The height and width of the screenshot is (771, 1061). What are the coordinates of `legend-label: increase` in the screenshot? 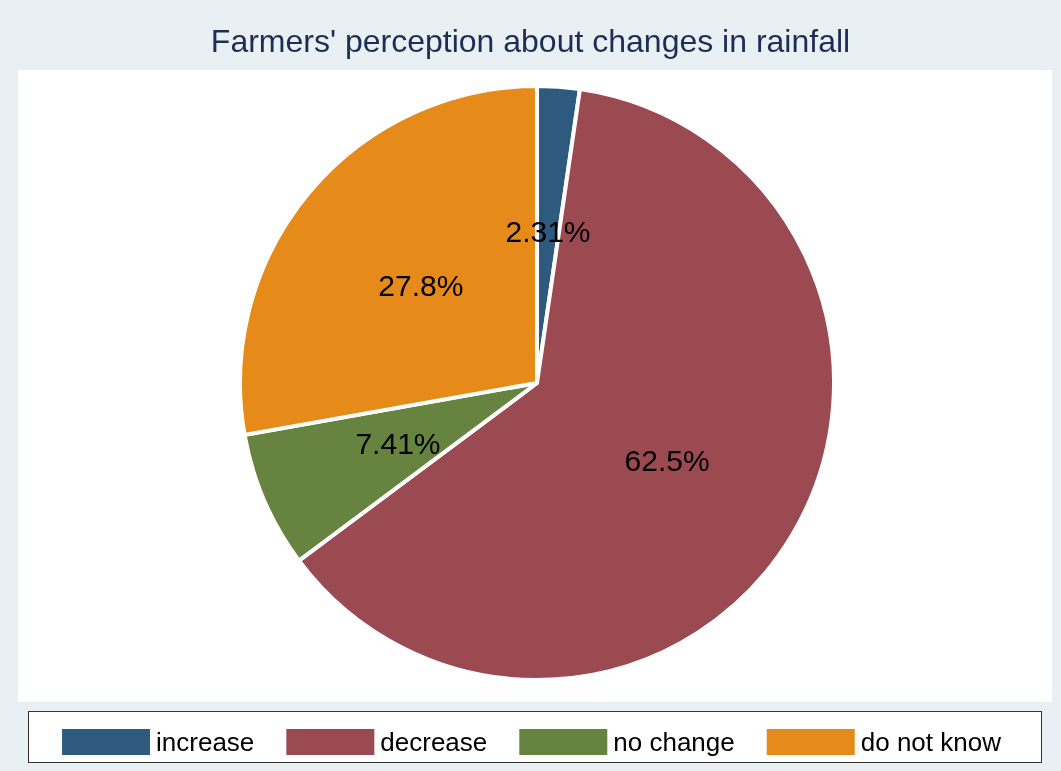 It's located at (205, 742).